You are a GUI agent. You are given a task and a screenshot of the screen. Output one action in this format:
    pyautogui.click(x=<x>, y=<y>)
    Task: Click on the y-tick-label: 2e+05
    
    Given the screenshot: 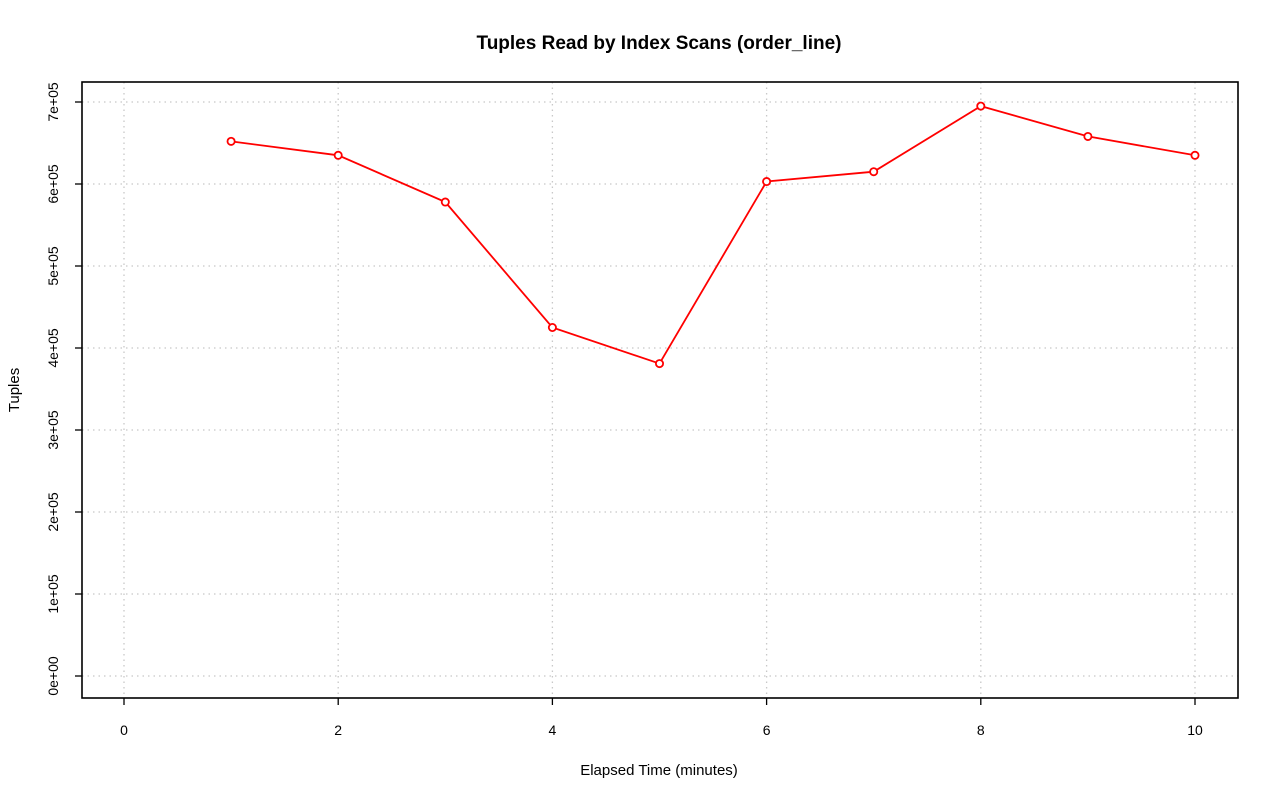 What is the action you would take?
    pyautogui.click(x=53, y=512)
    